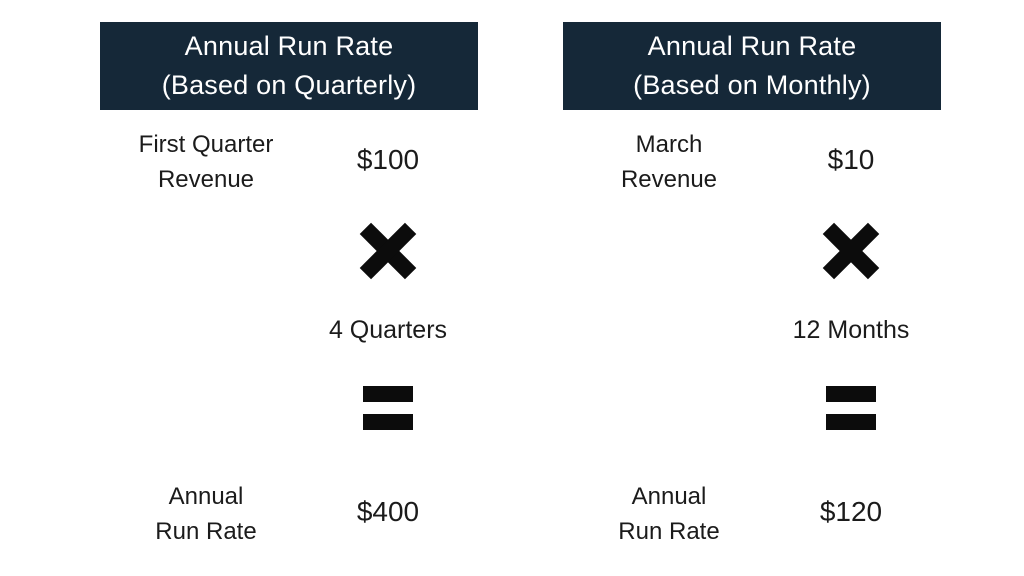 The height and width of the screenshot is (576, 1024). I want to click on quarterly-input-label: First Quarter Revenue, so click(206, 162).